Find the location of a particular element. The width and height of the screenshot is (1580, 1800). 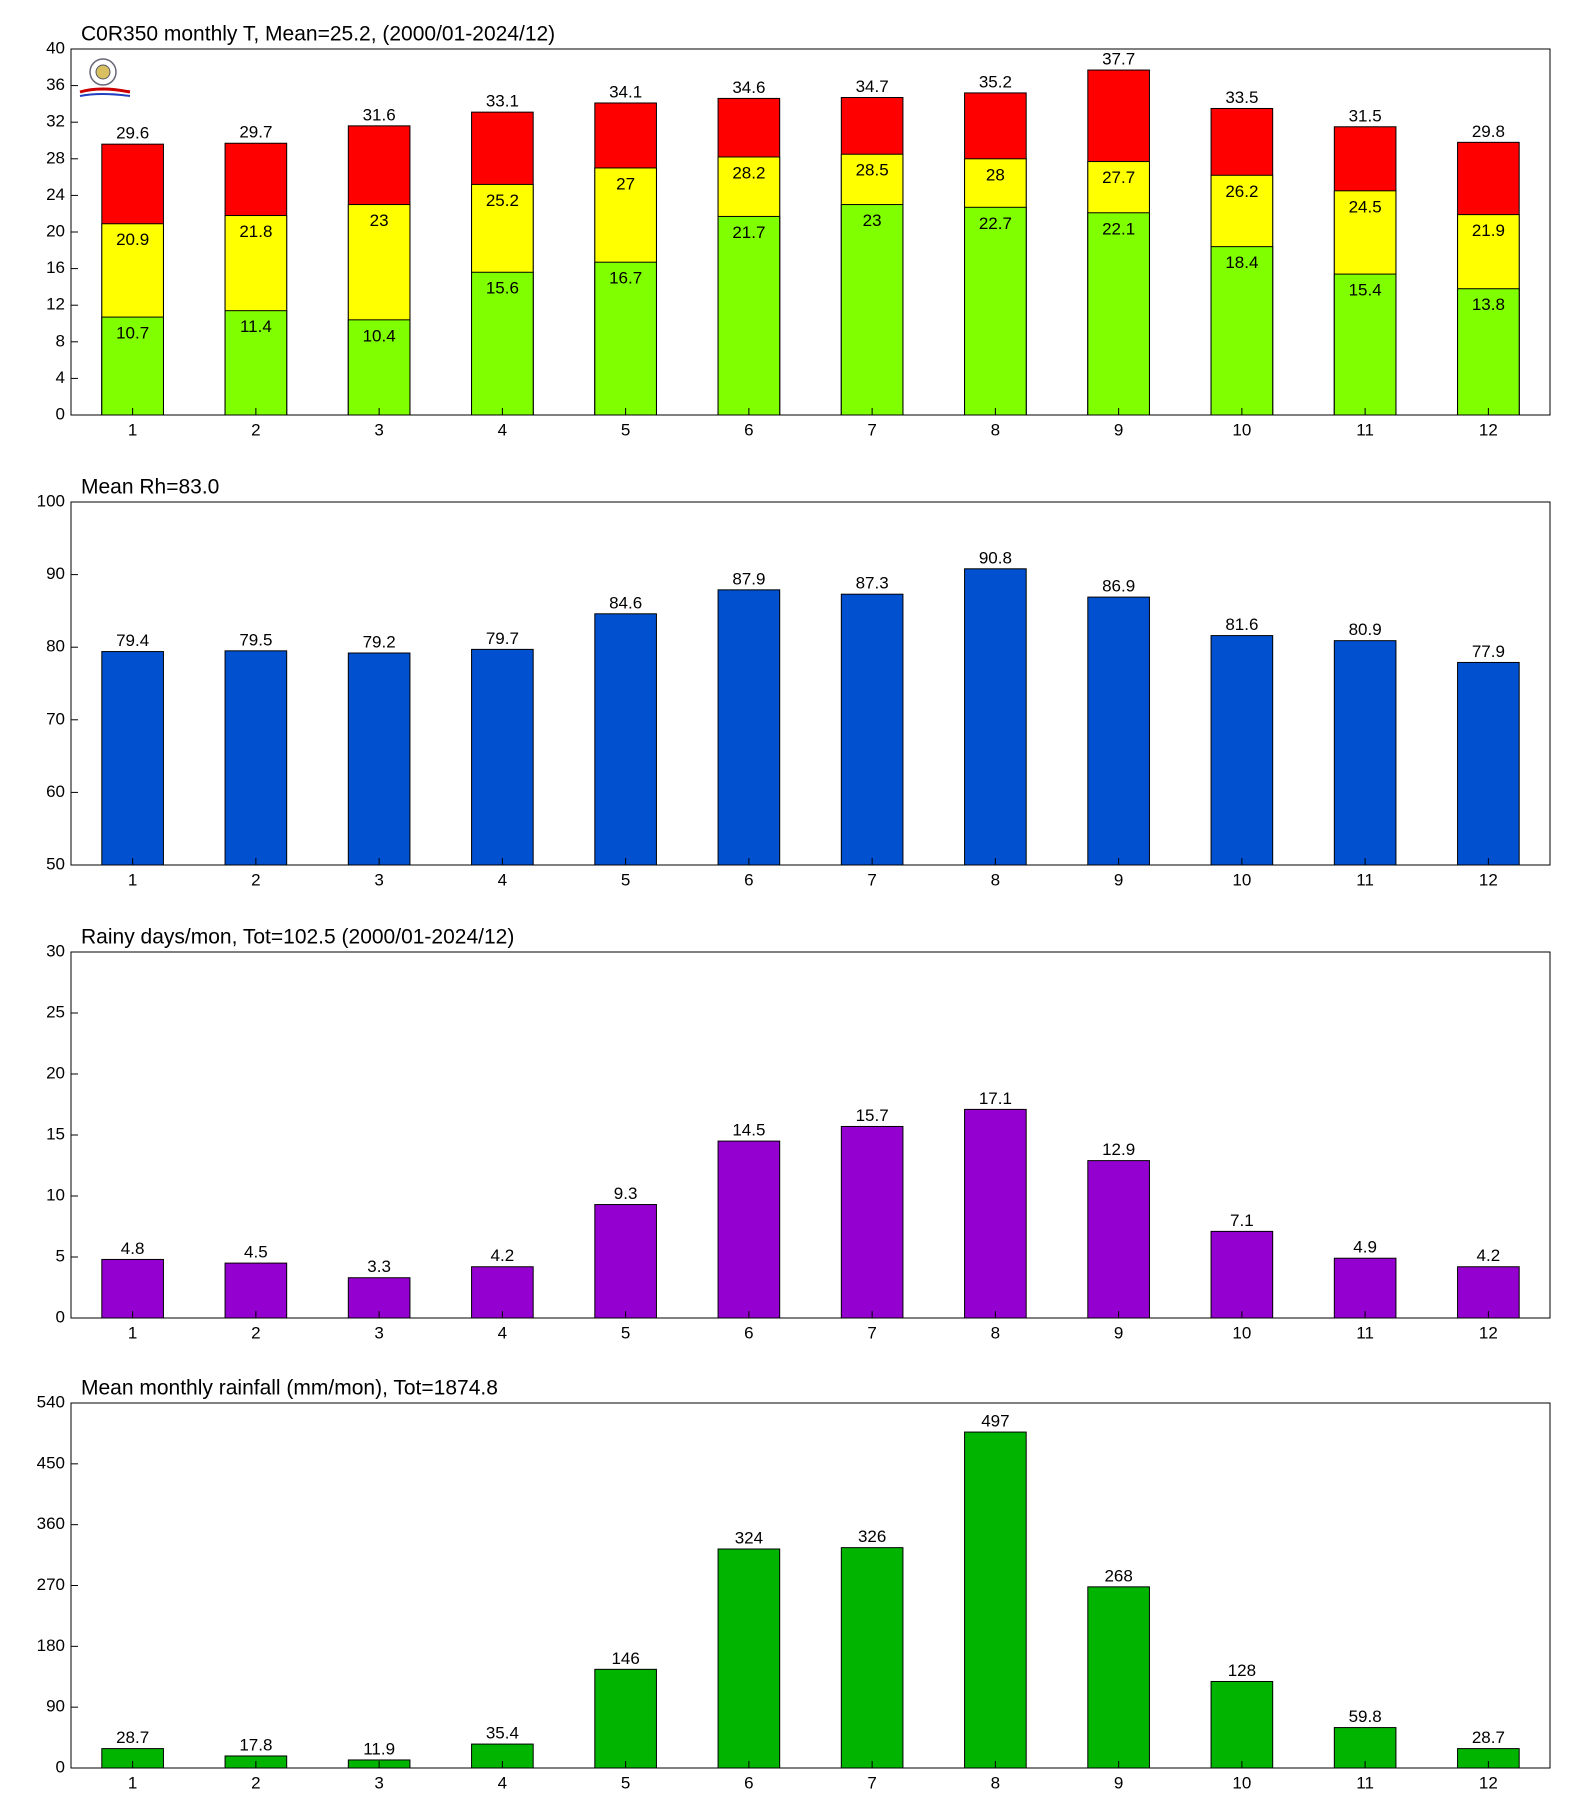

y-tick-label: 12 is located at coordinates (55, 304).